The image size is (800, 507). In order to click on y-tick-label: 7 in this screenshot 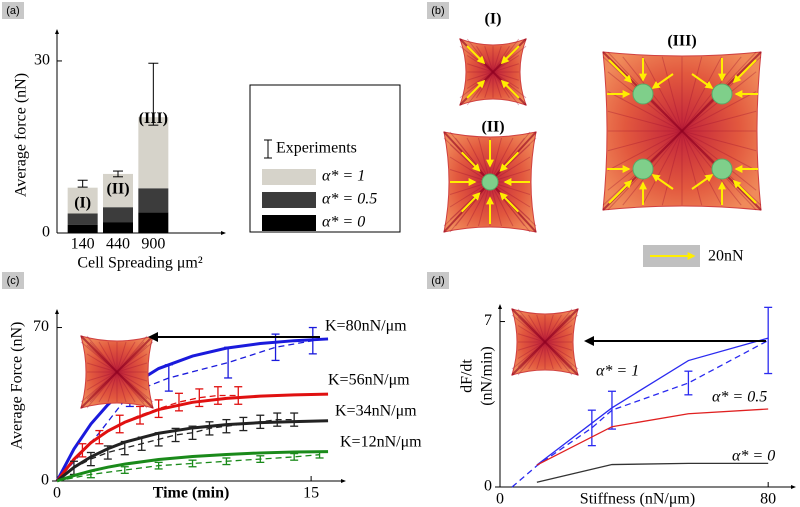, I will do `click(488, 320)`.